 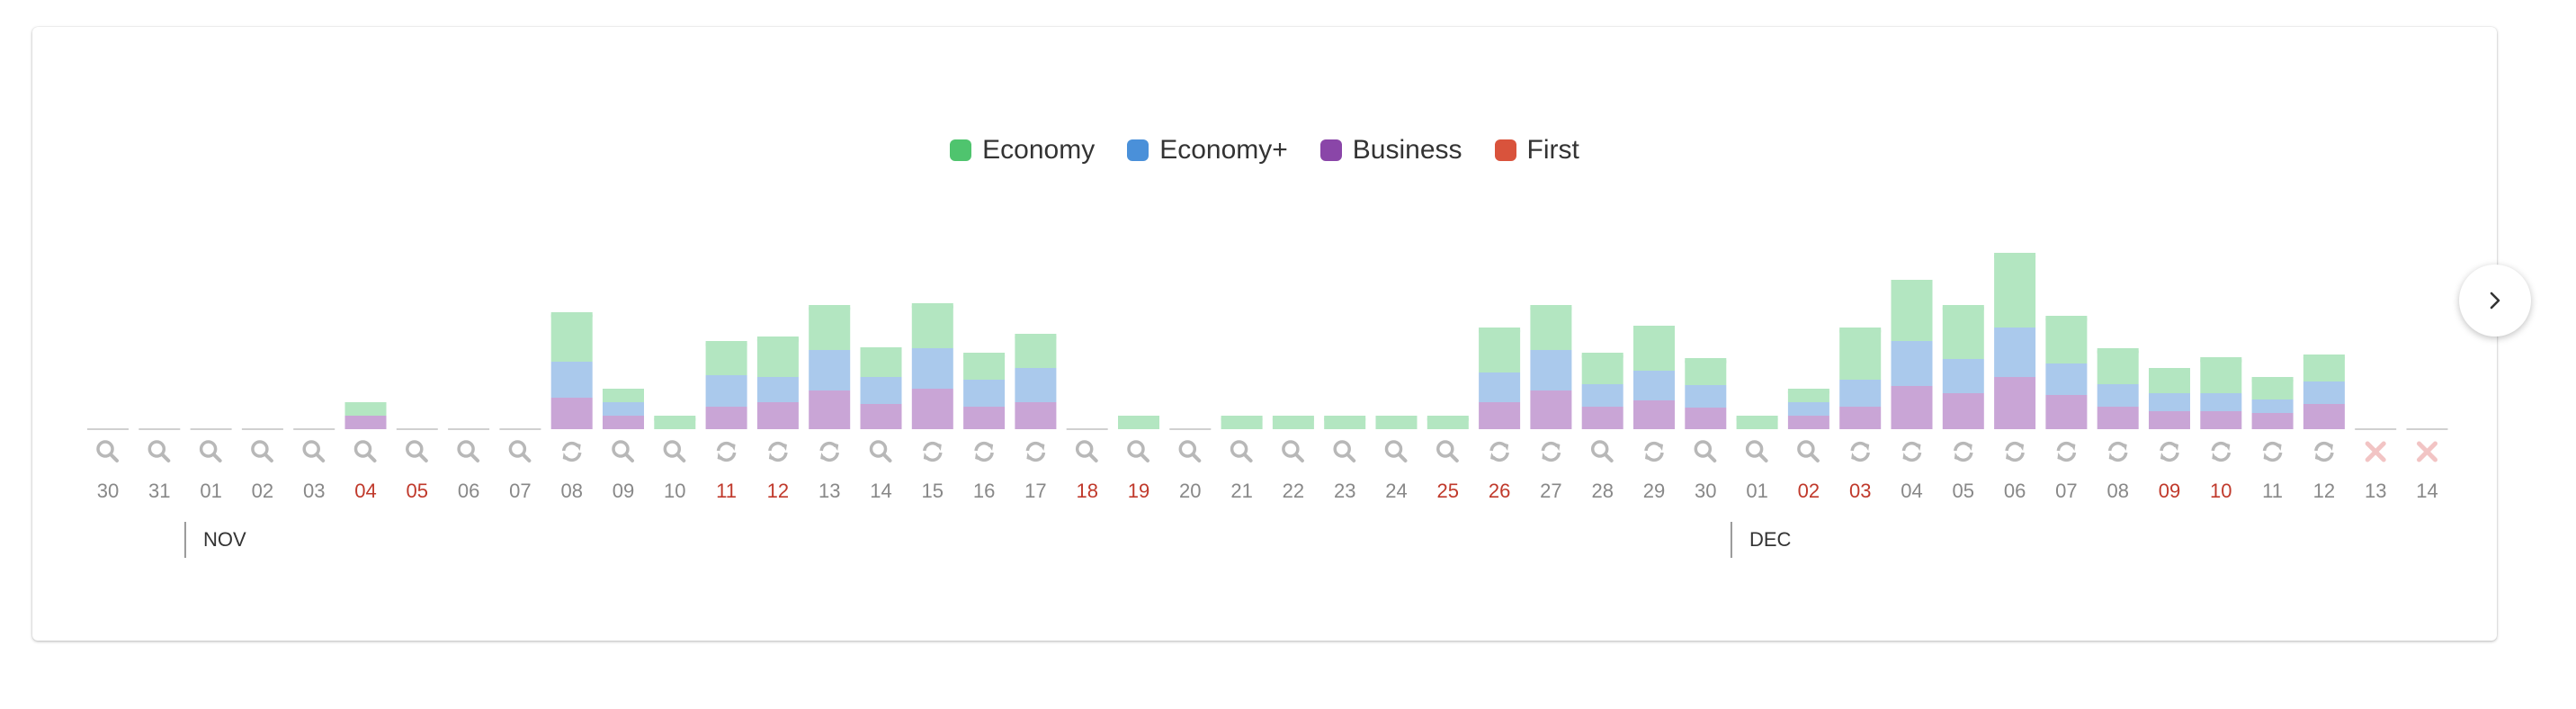 What do you see at coordinates (2375, 451) in the screenshot?
I see `unavailable-icon` at bounding box center [2375, 451].